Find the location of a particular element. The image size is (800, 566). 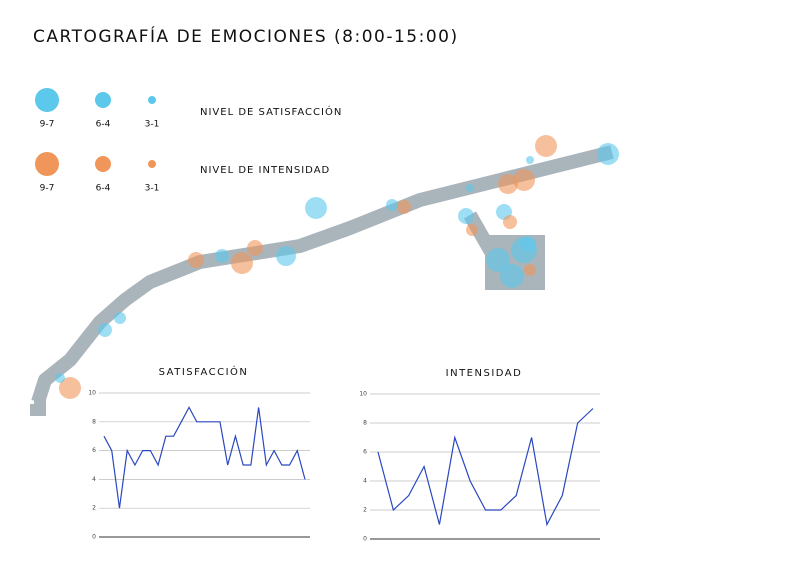

chart-title: SATISFACCIÓN is located at coordinates (204, 371).